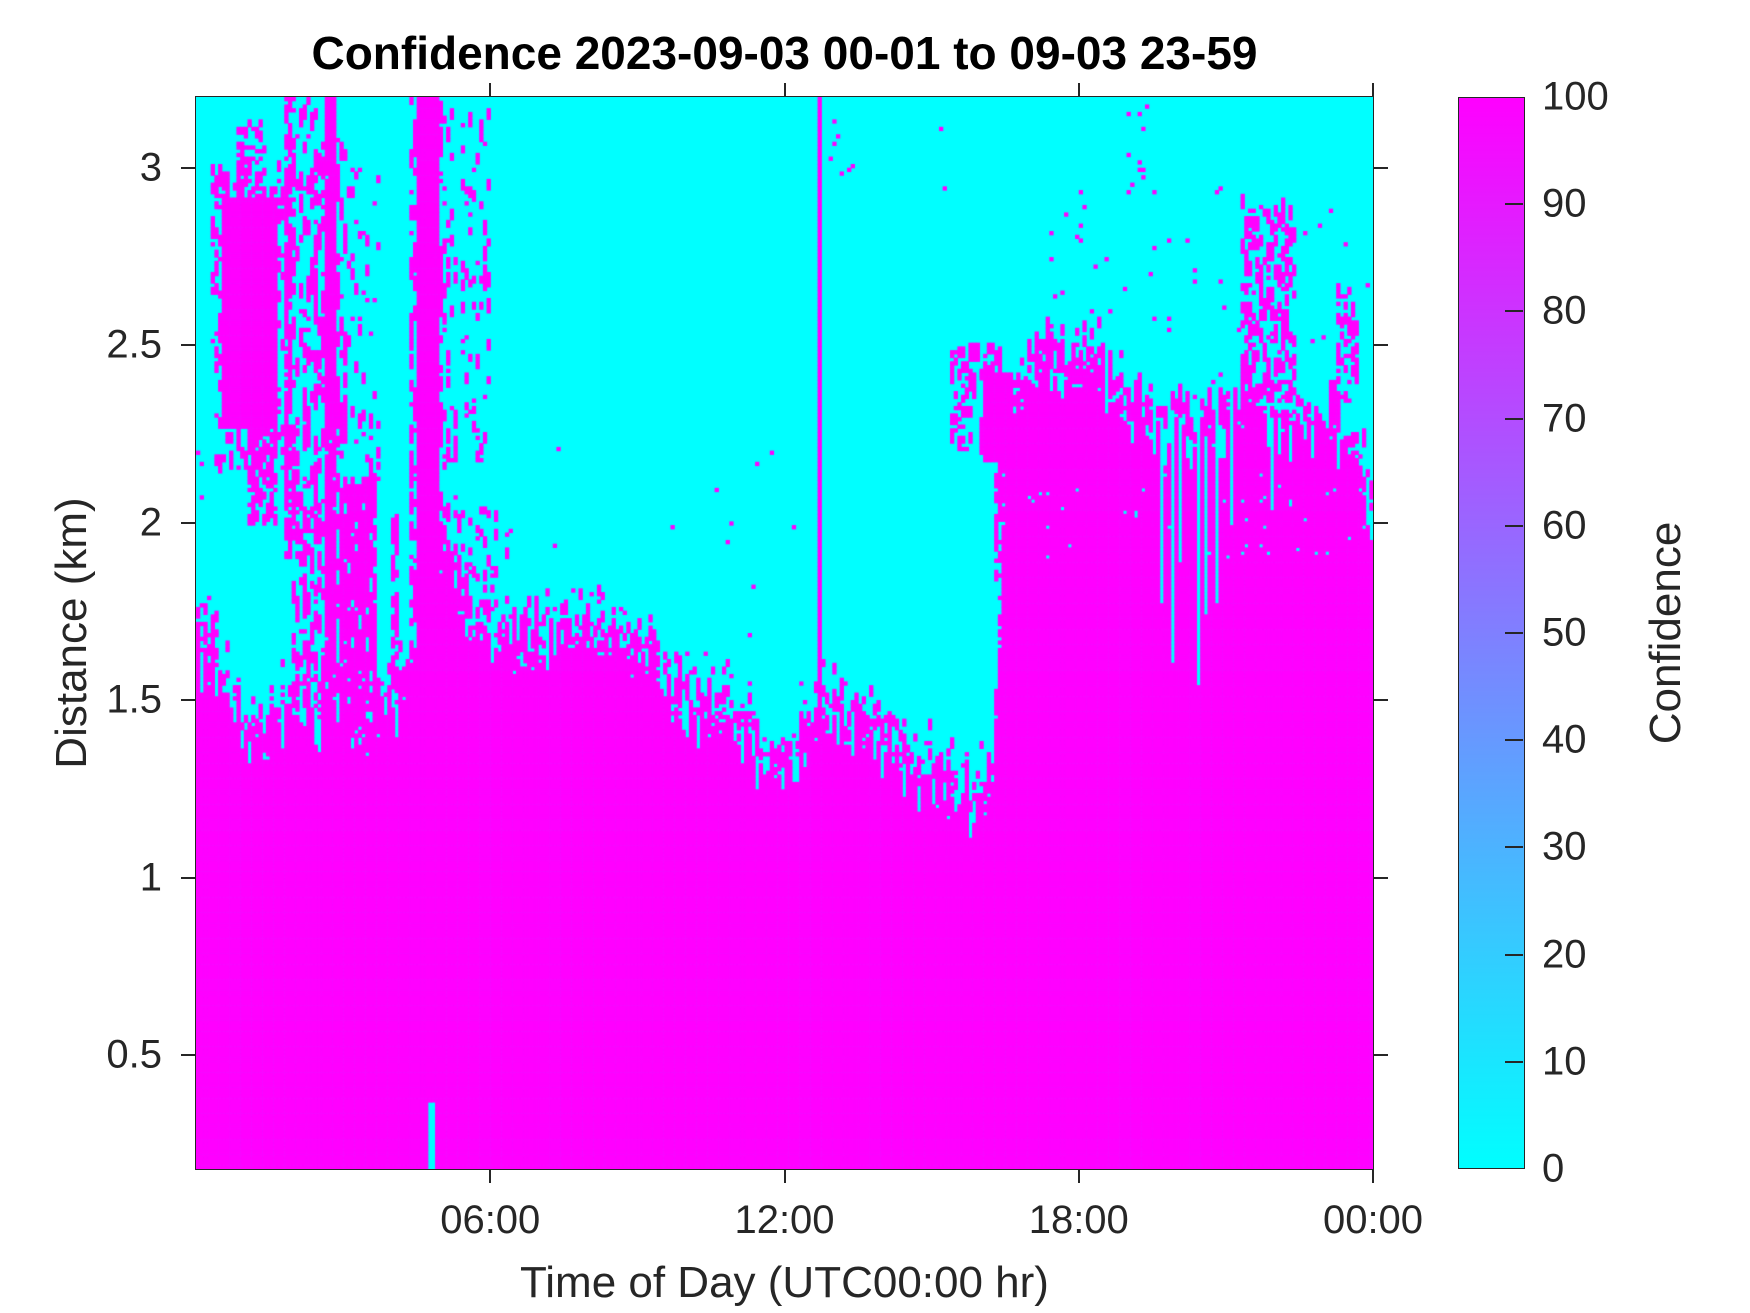 This screenshot has width=1750, height=1313. I want to click on y-tick-label: 2.5, so click(134, 344).